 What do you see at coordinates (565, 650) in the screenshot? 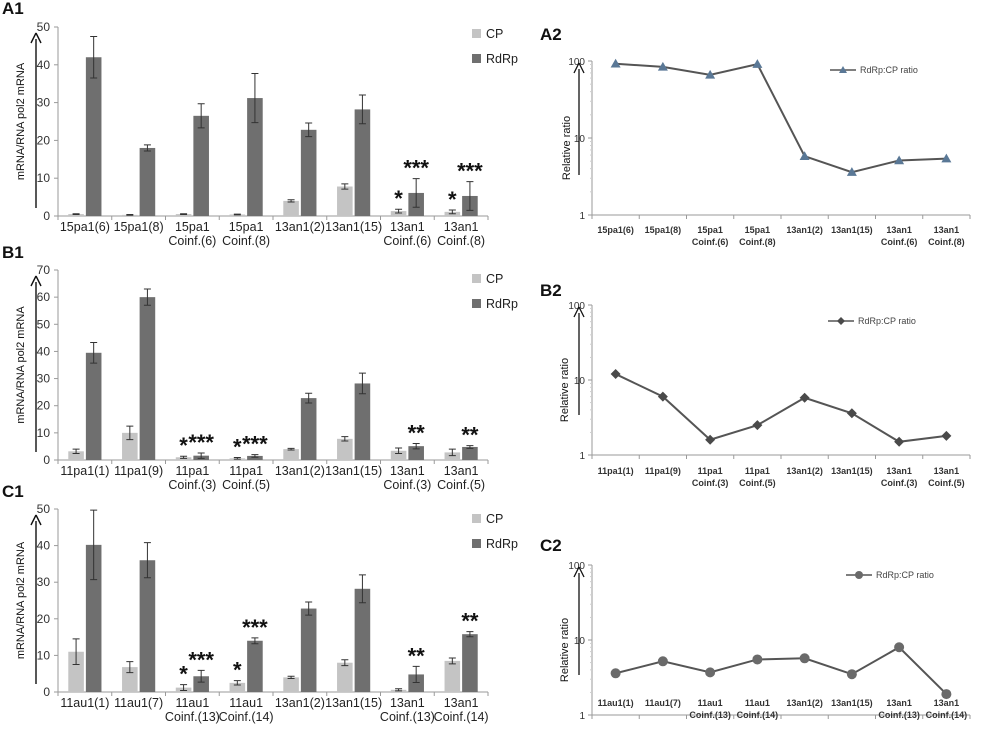
I see `y-axis-label: Relative ratio` at bounding box center [565, 650].